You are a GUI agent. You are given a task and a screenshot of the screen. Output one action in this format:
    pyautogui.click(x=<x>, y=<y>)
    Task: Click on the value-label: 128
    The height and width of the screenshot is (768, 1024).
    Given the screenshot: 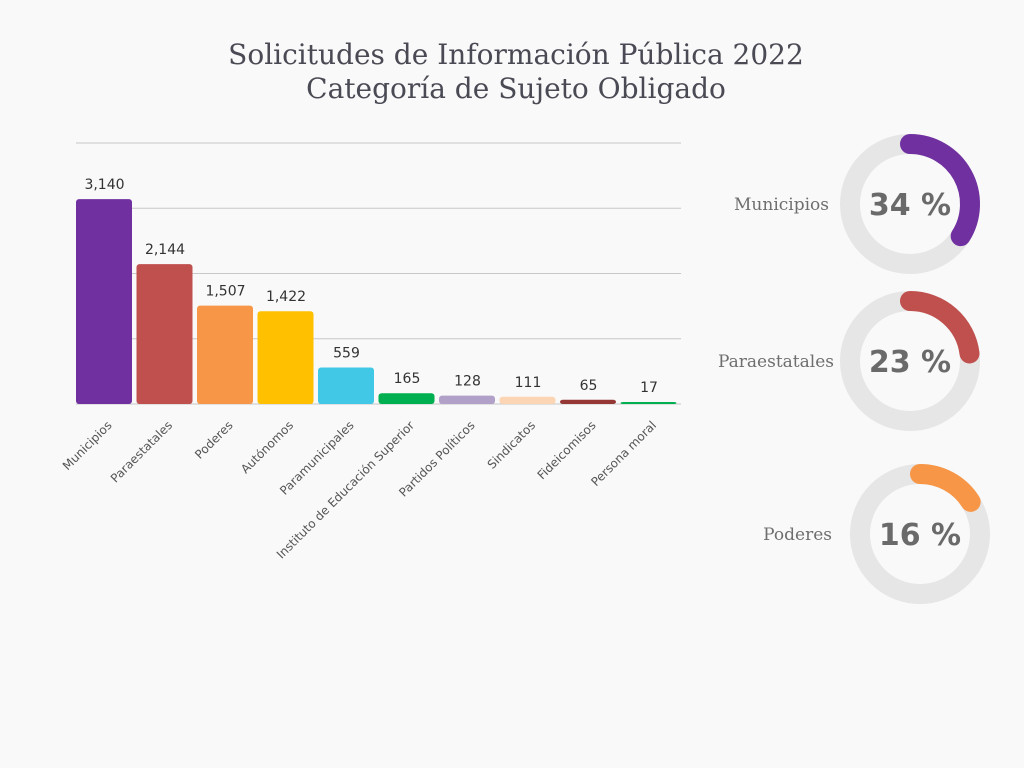 What is the action you would take?
    pyautogui.click(x=467, y=382)
    